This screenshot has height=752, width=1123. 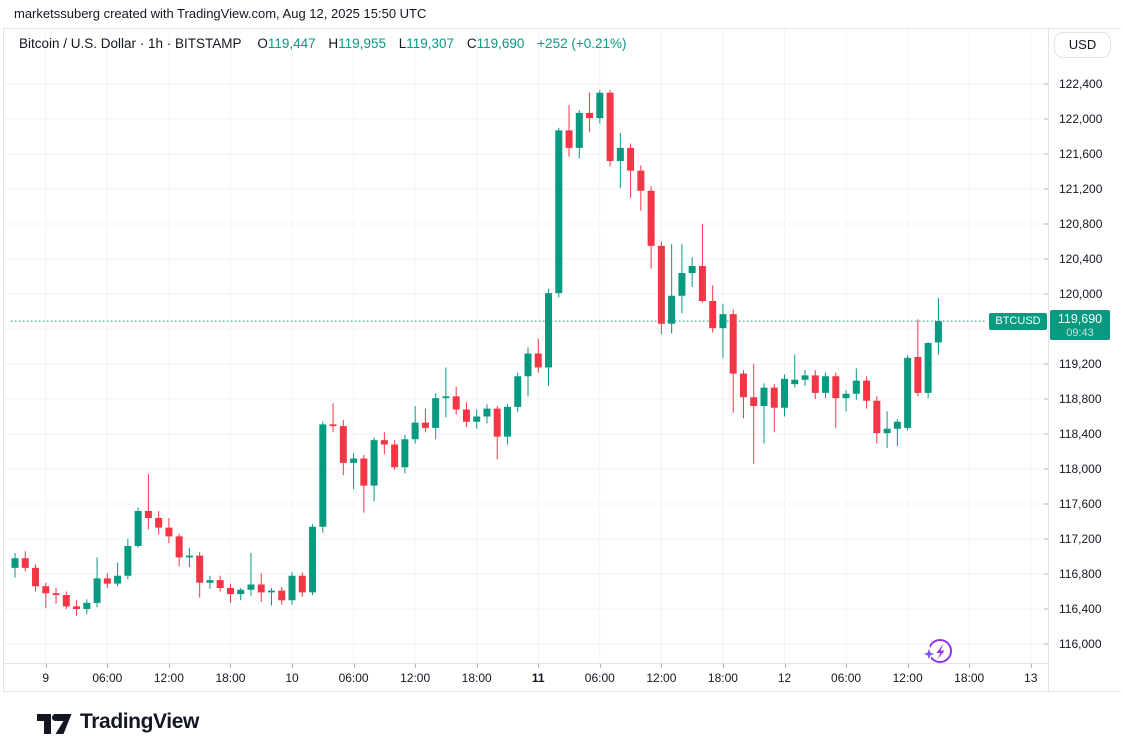 I want to click on price-tick-label: 122,000, so click(x=1081, y=119).